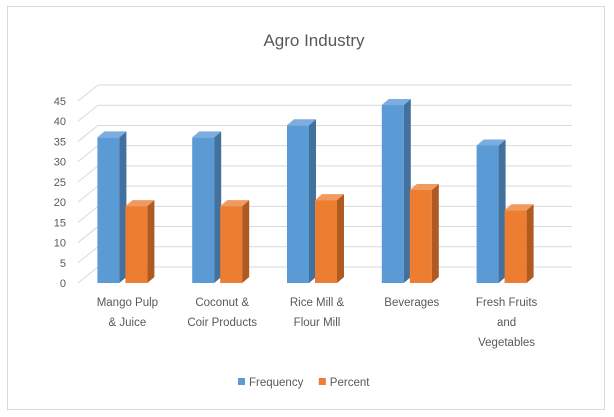 The height and width of the screenshot is (417, 614). Describe the element at coordinates (60, 244) in the screenshot. I see `y-tick-label: 10` at that location.